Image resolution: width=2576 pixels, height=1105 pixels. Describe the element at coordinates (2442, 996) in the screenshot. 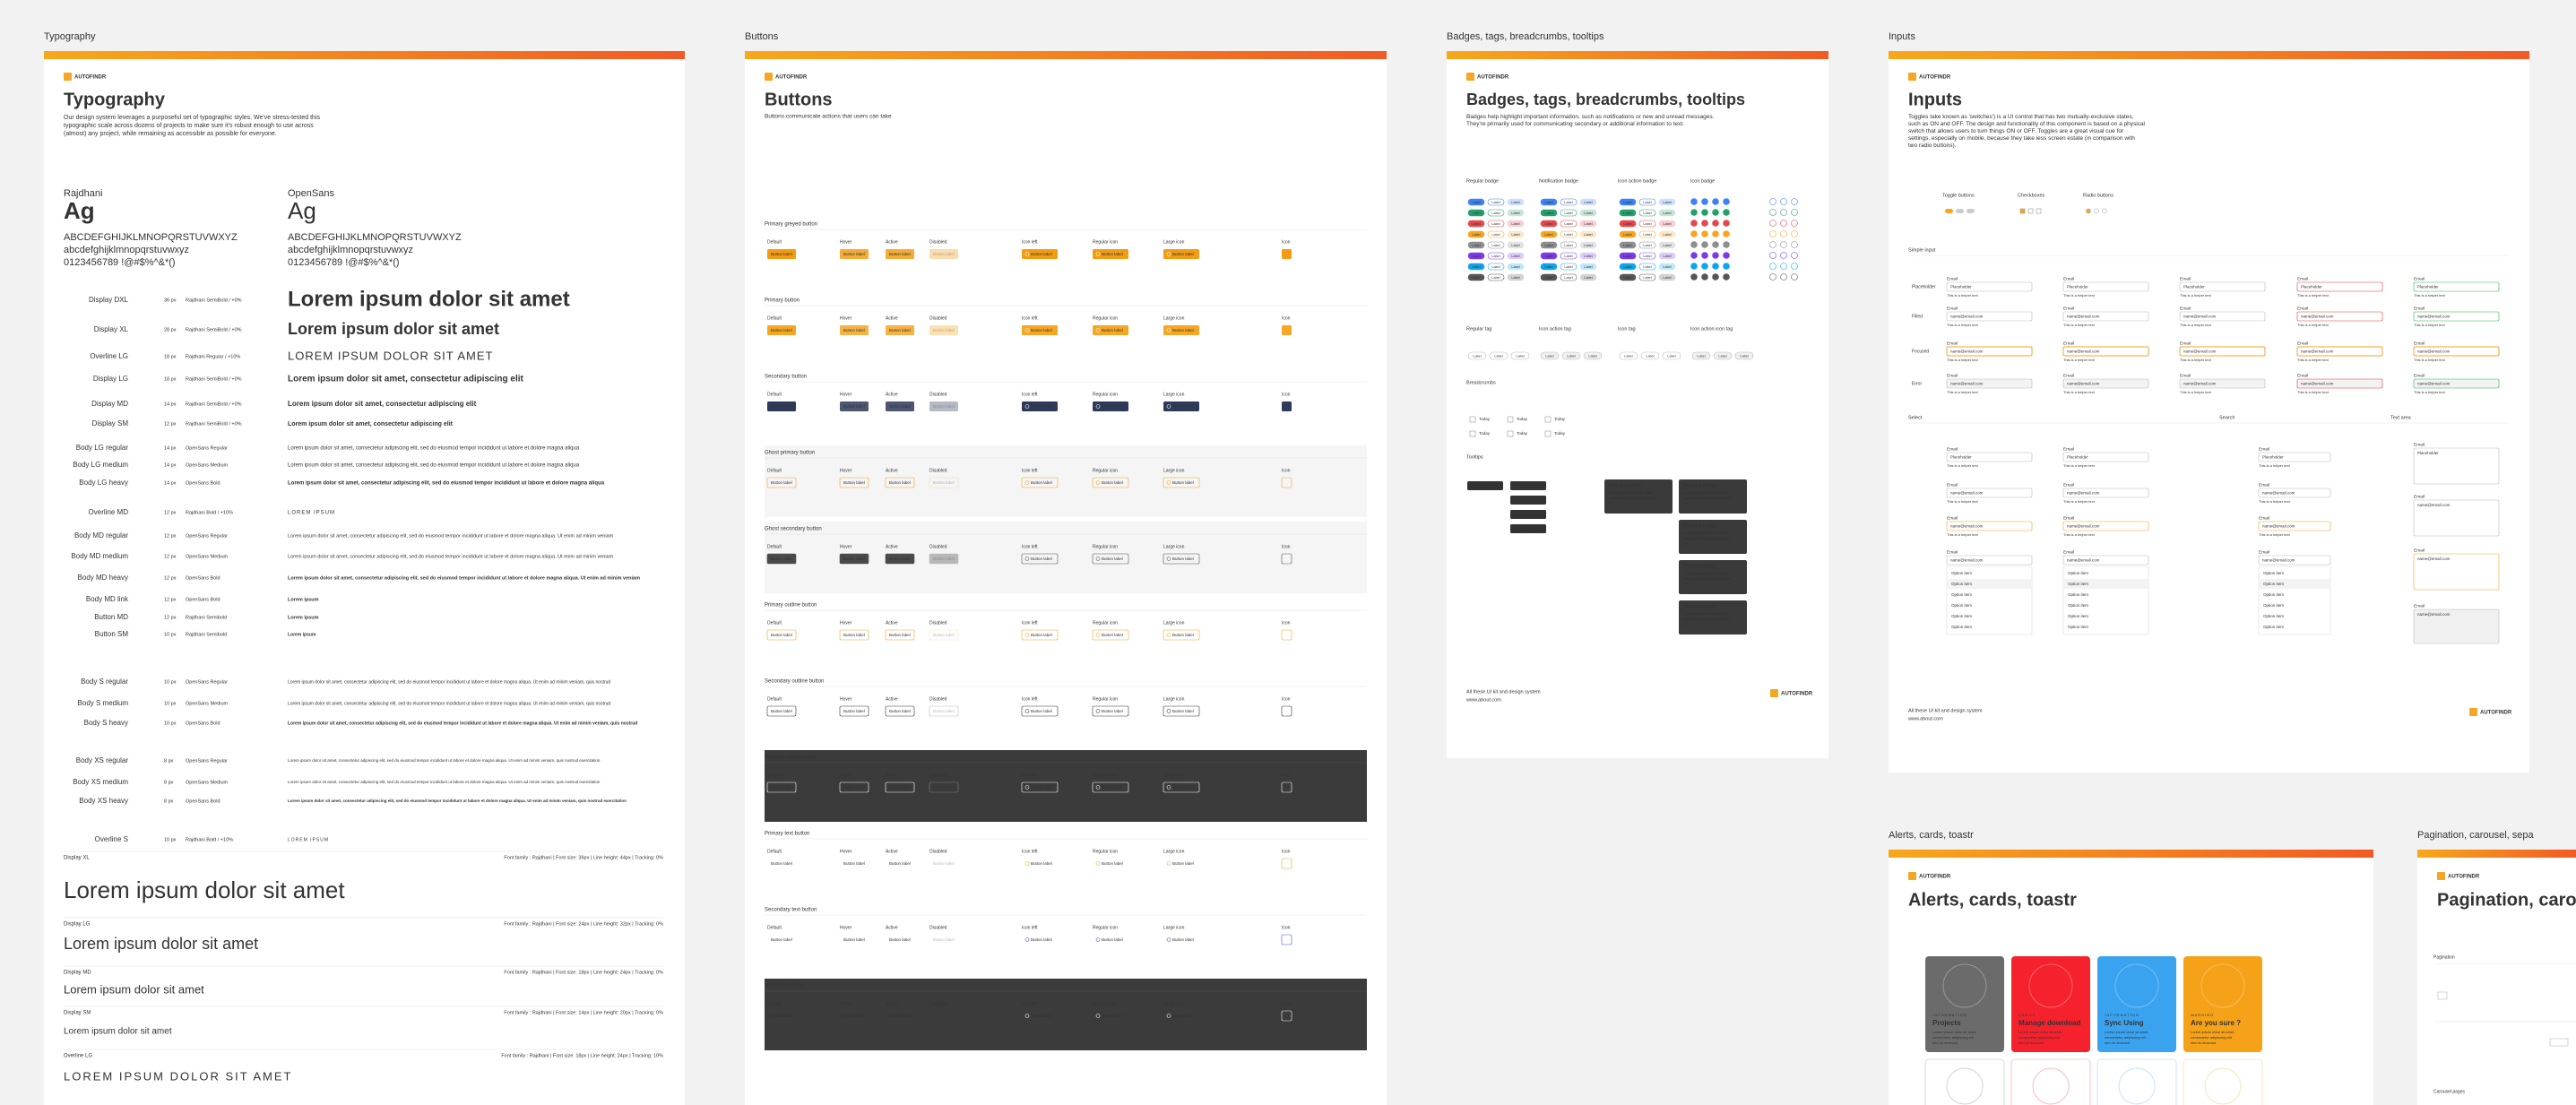

I see `pager-button` at that location.